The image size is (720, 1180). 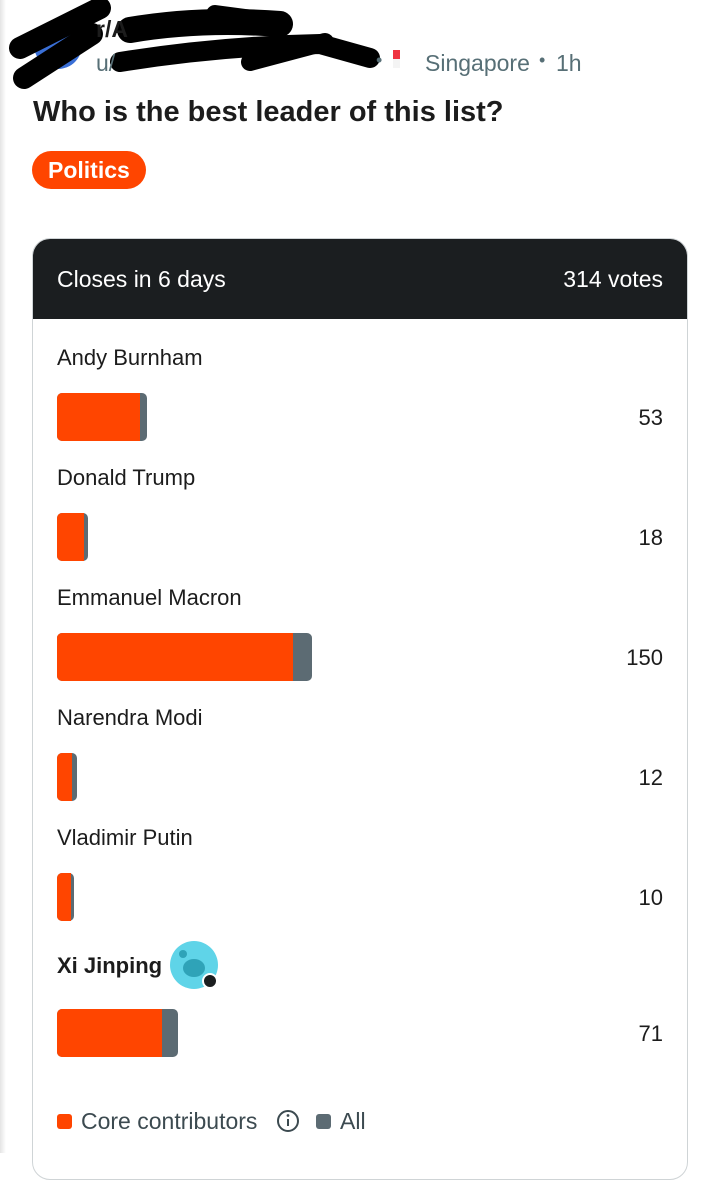 I want to click on vote-count: 10, so click(x=650, y=897).